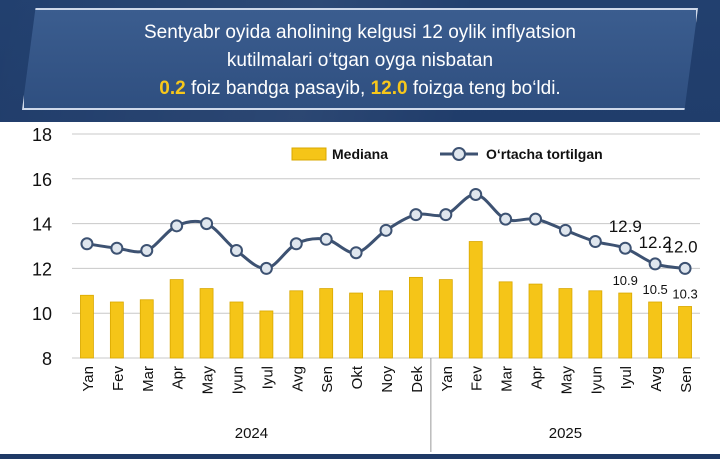 This screenshot has width=720, height=459. I want to click on legend-line-marker, so click(459, 154).